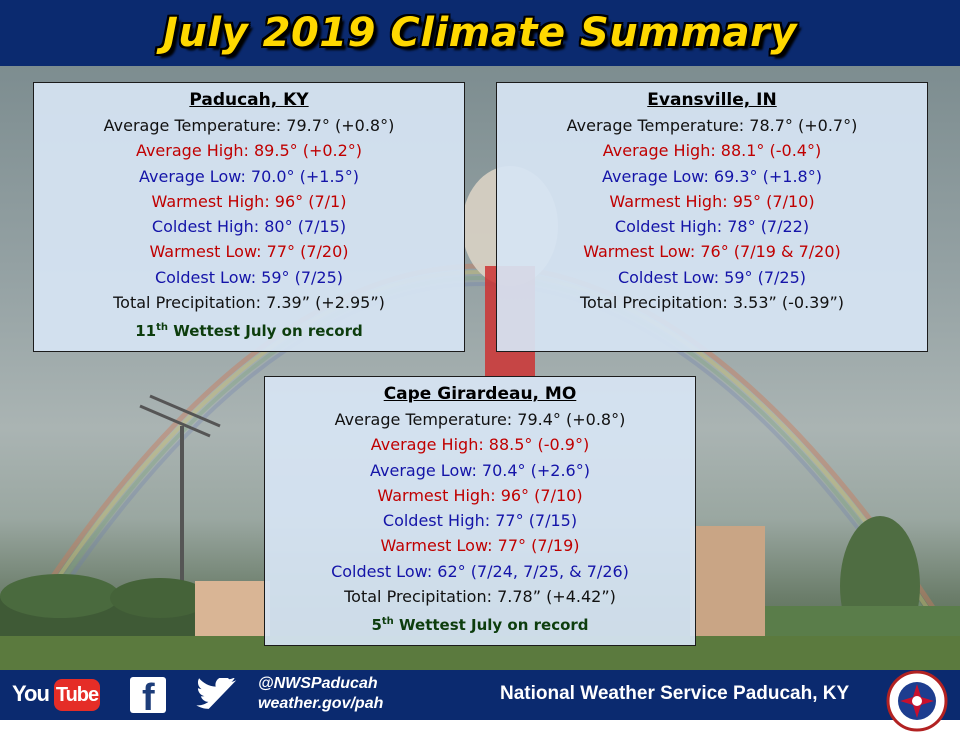 The height and width of the screenshot is (732, 960). Describe the element at coordinates (712, 201) in the screenshot. I see `warmest-high: Warmest High: 95° (7/10)` at that location.